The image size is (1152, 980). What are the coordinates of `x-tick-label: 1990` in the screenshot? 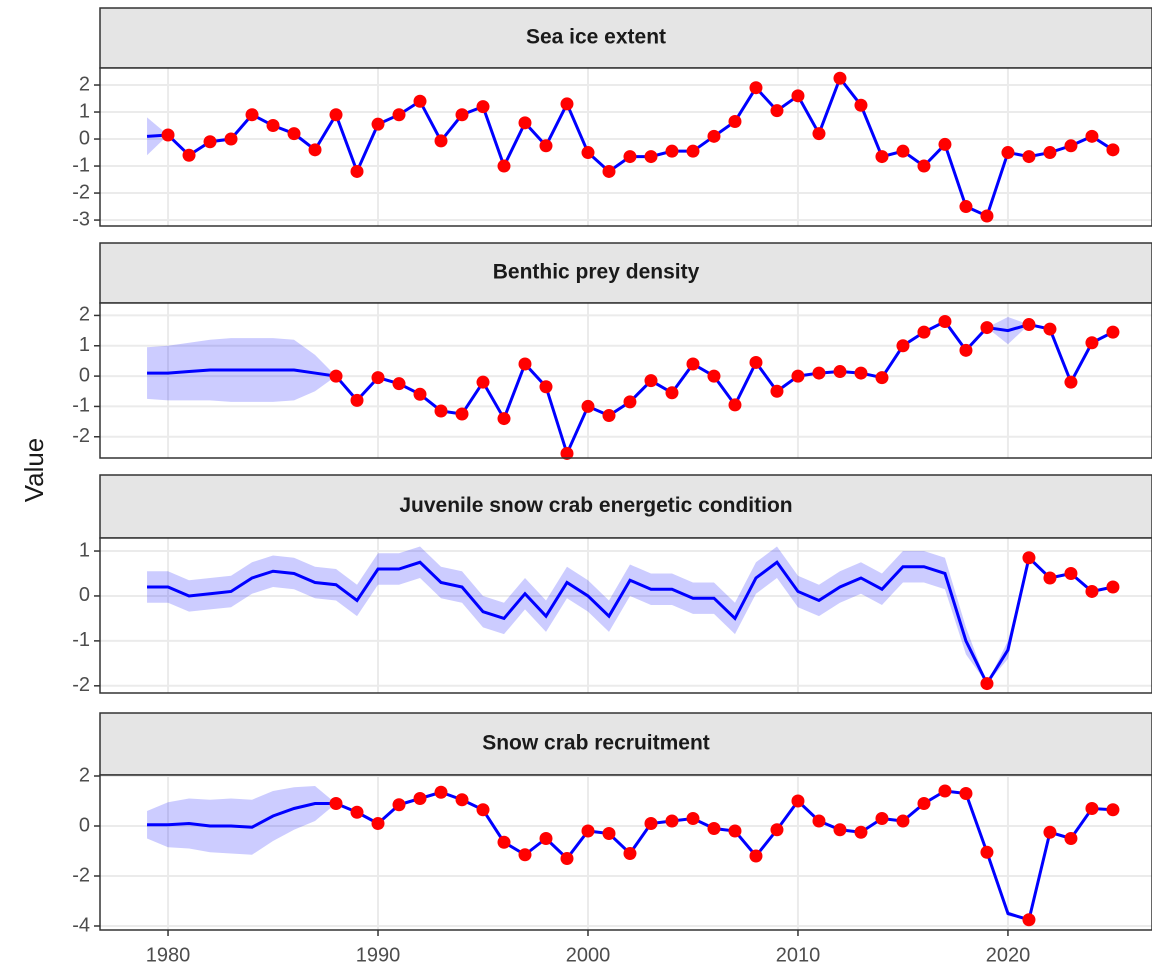 It's located at (378, 955).